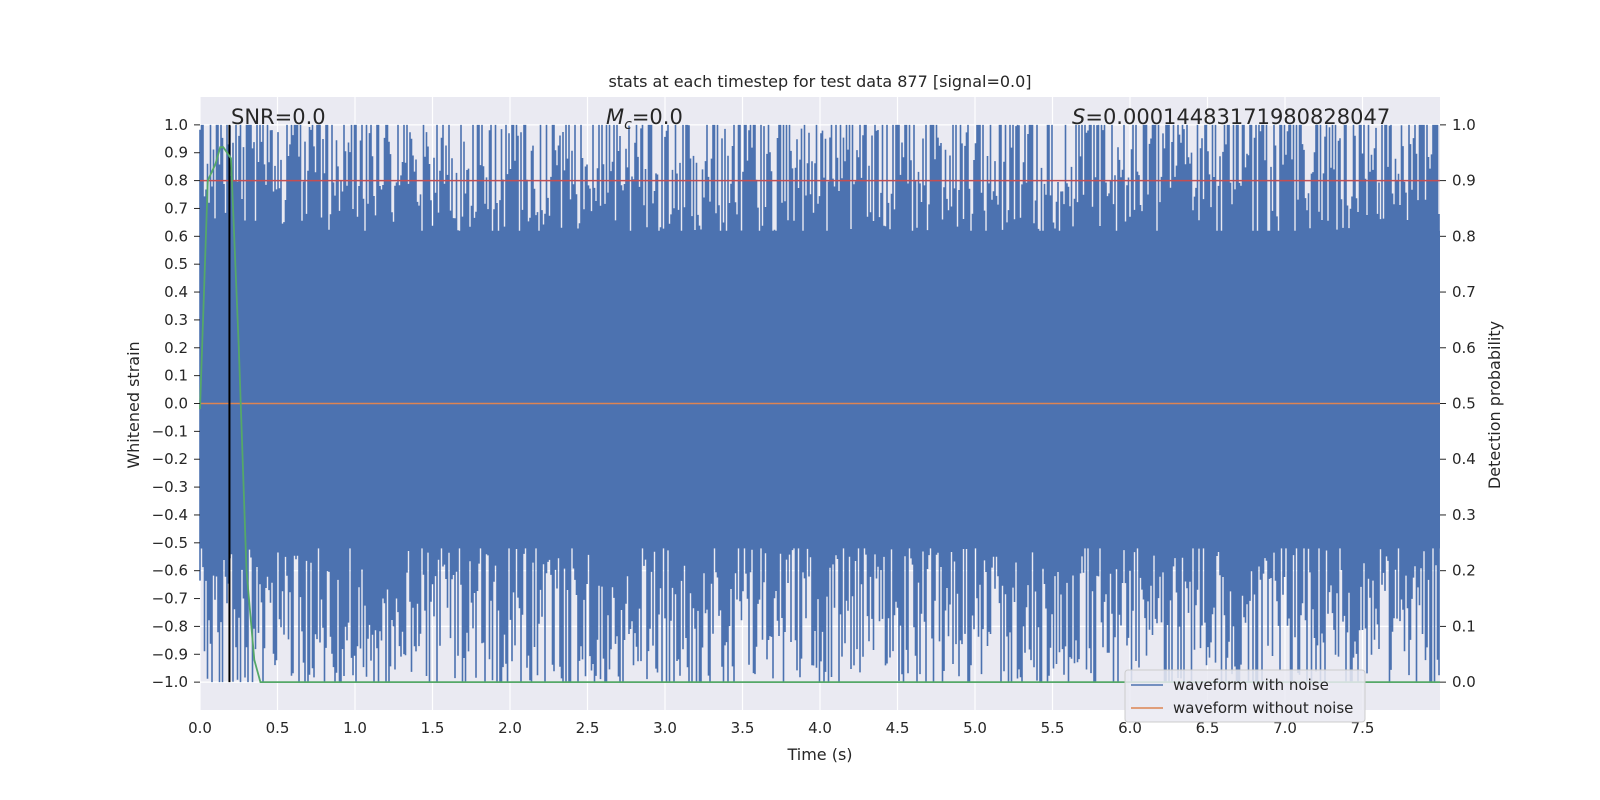 The image size is (1600, 800). What do you see at coordinates (1078, 117) in the screenshot?
I see `statistic-symbol: S` at bounding box center [1078, 117].